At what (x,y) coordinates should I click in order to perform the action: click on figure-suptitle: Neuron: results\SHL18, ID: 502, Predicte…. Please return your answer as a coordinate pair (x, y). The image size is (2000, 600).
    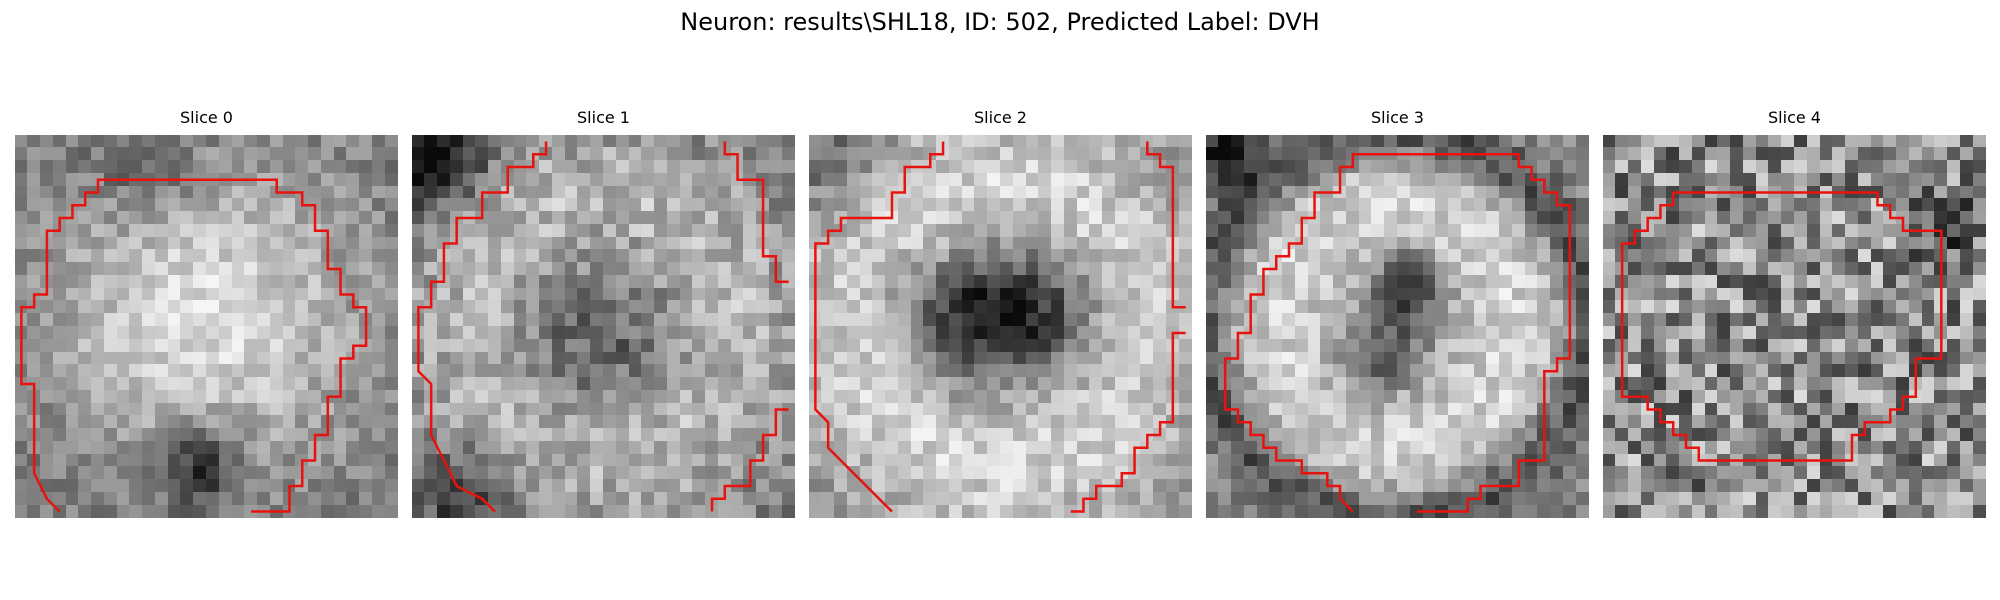
    Looking at the image, I should click on (1000, 22).